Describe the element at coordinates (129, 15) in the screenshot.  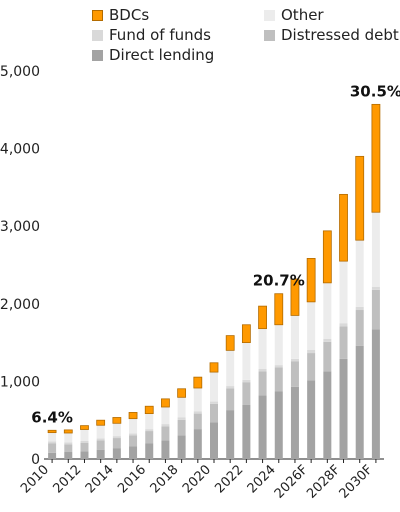
I see `legend-label-bdcs: BDCs` at that location.